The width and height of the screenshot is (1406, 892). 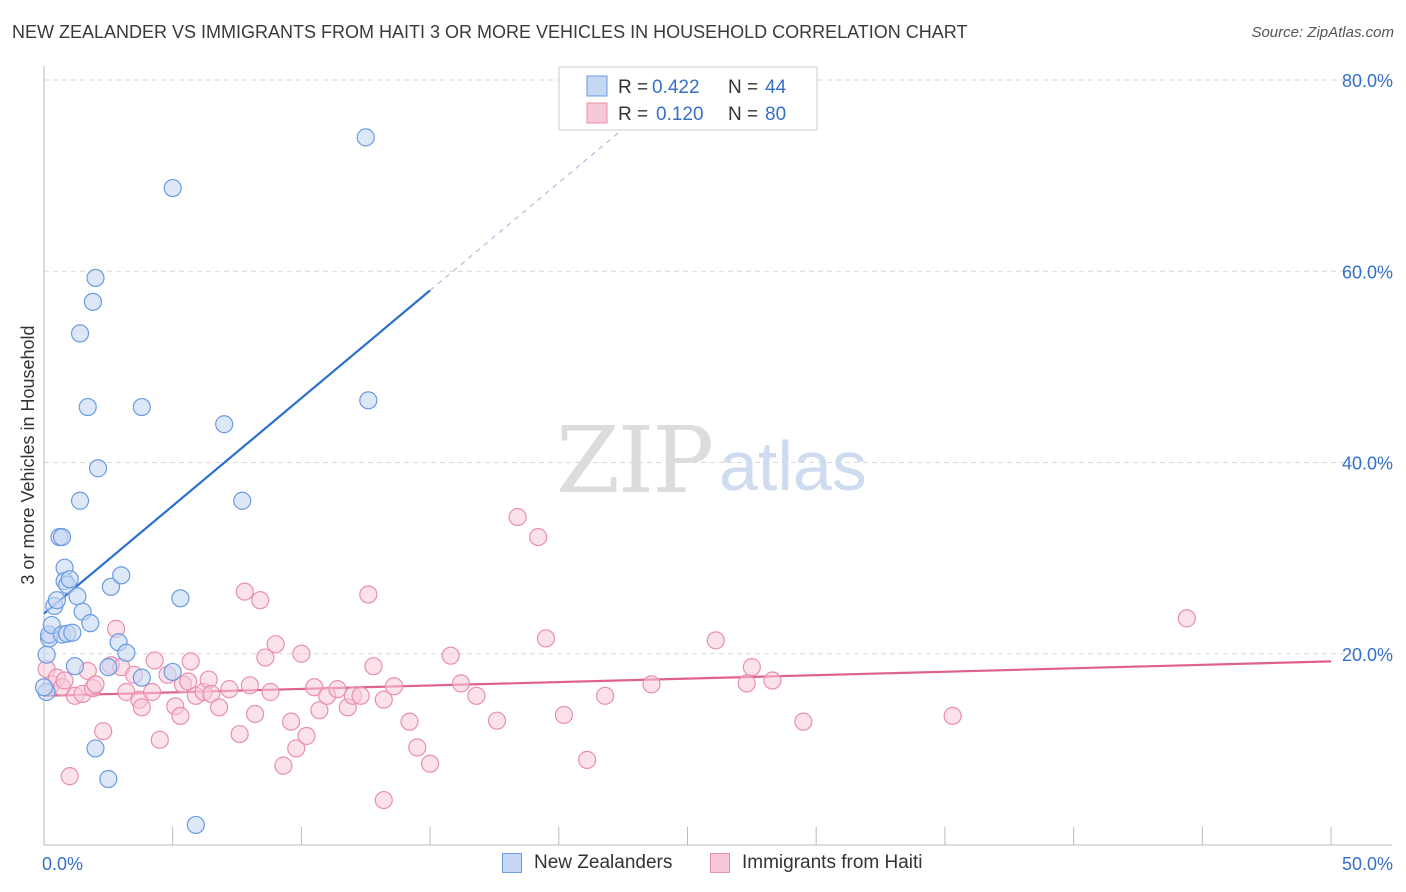 What do you see at coordinates (775, 114) in the screenshot?
I see `legend-n-value: 80` at bounding box center [775, 114].